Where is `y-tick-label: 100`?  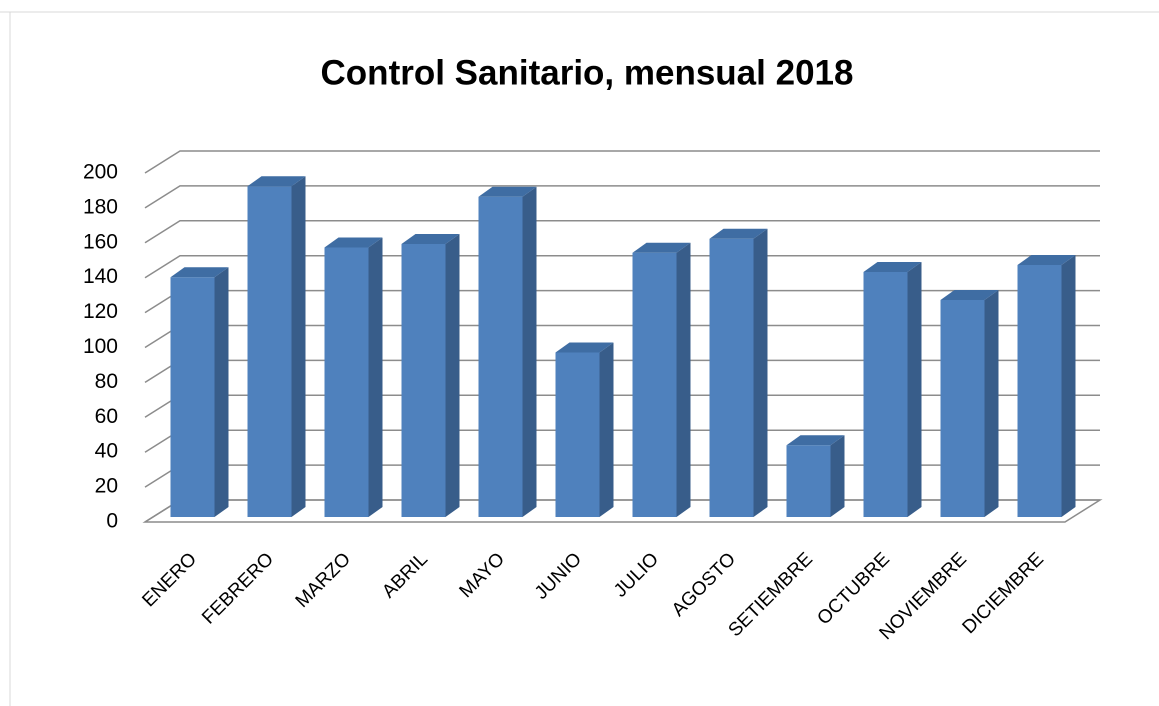 y-tick-label: 100 is located at coordinates (100, 346).